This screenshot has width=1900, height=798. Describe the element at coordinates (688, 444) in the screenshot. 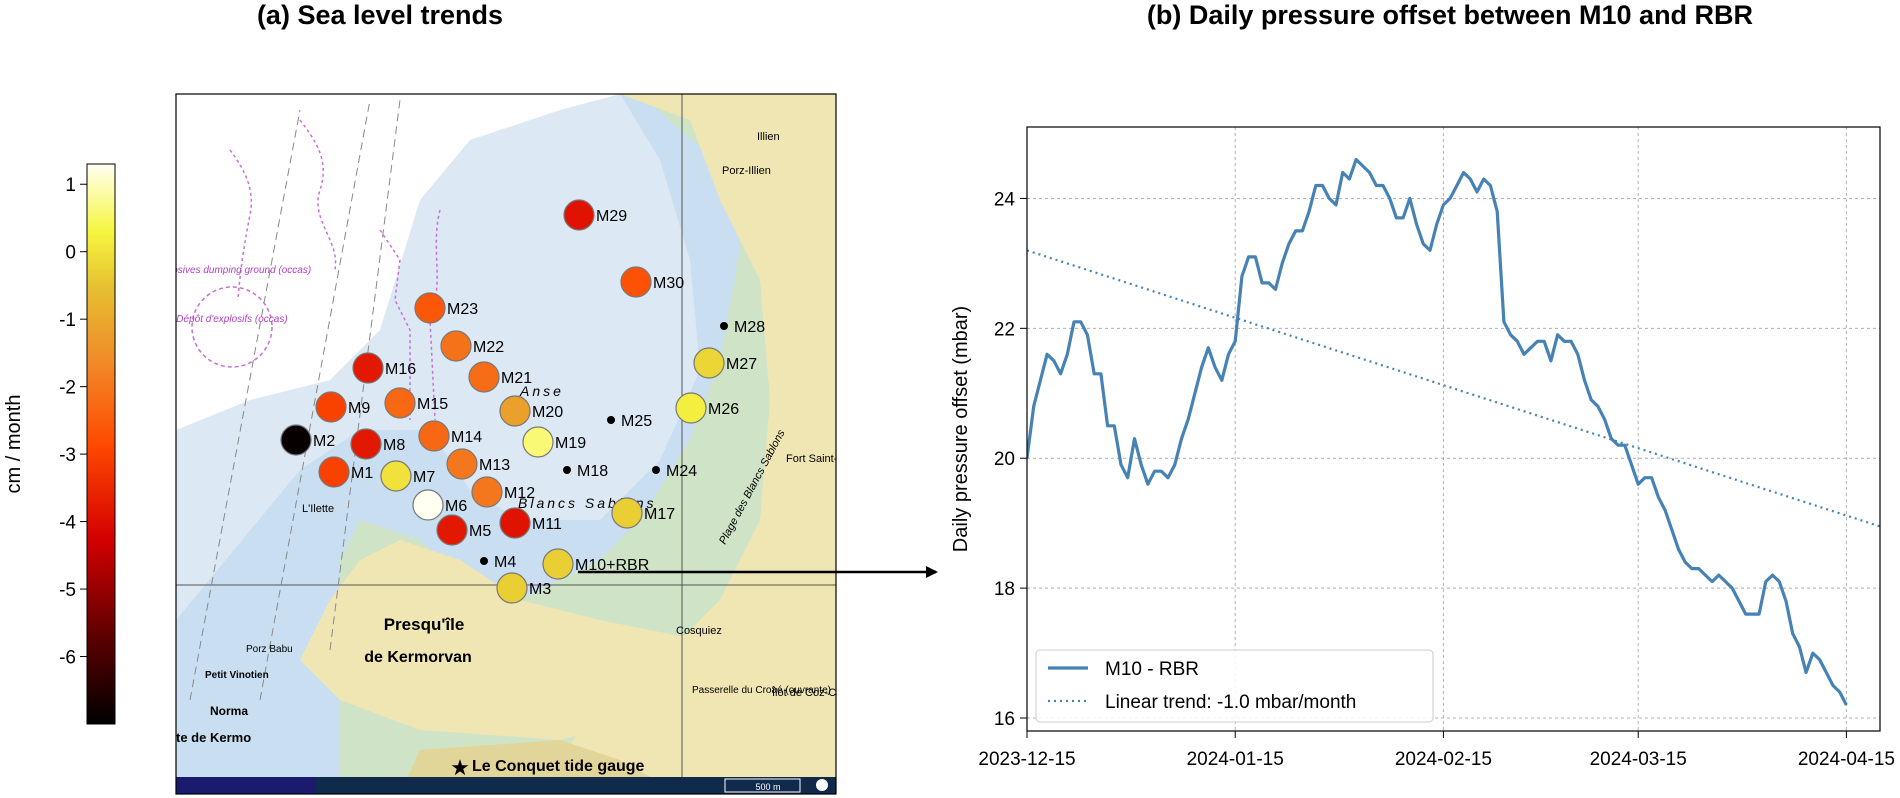

I see `map-land` at that location.